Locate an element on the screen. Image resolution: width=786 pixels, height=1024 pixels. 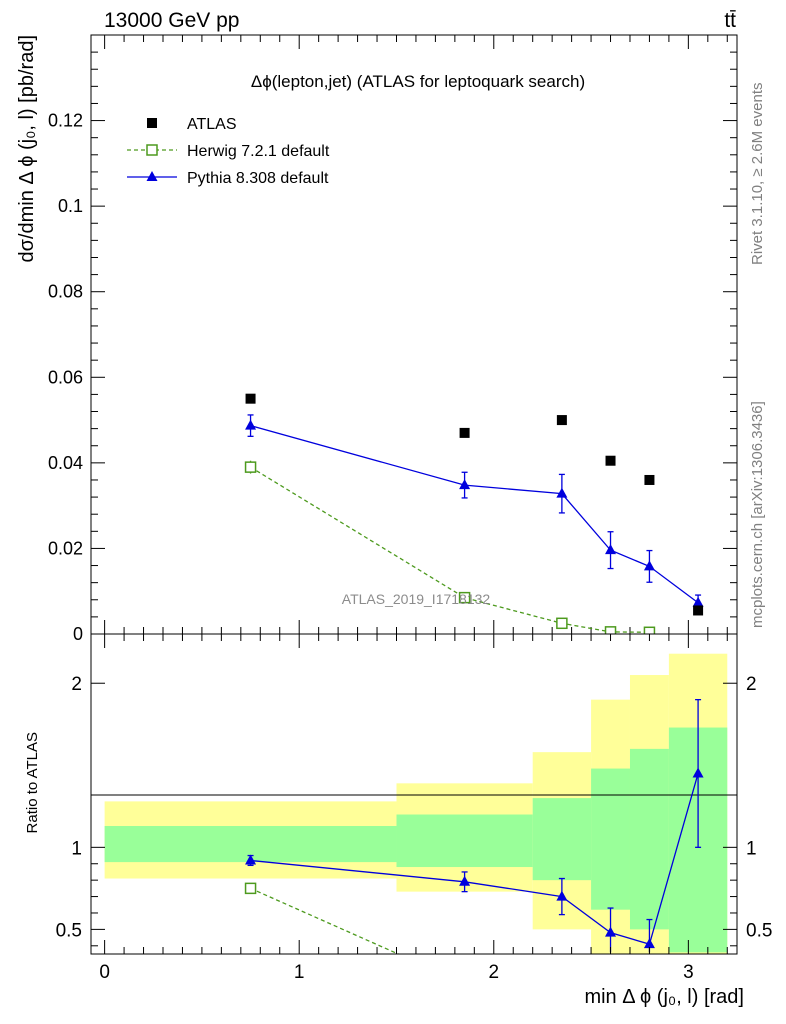
top-series is located at coordinates (474, 513).